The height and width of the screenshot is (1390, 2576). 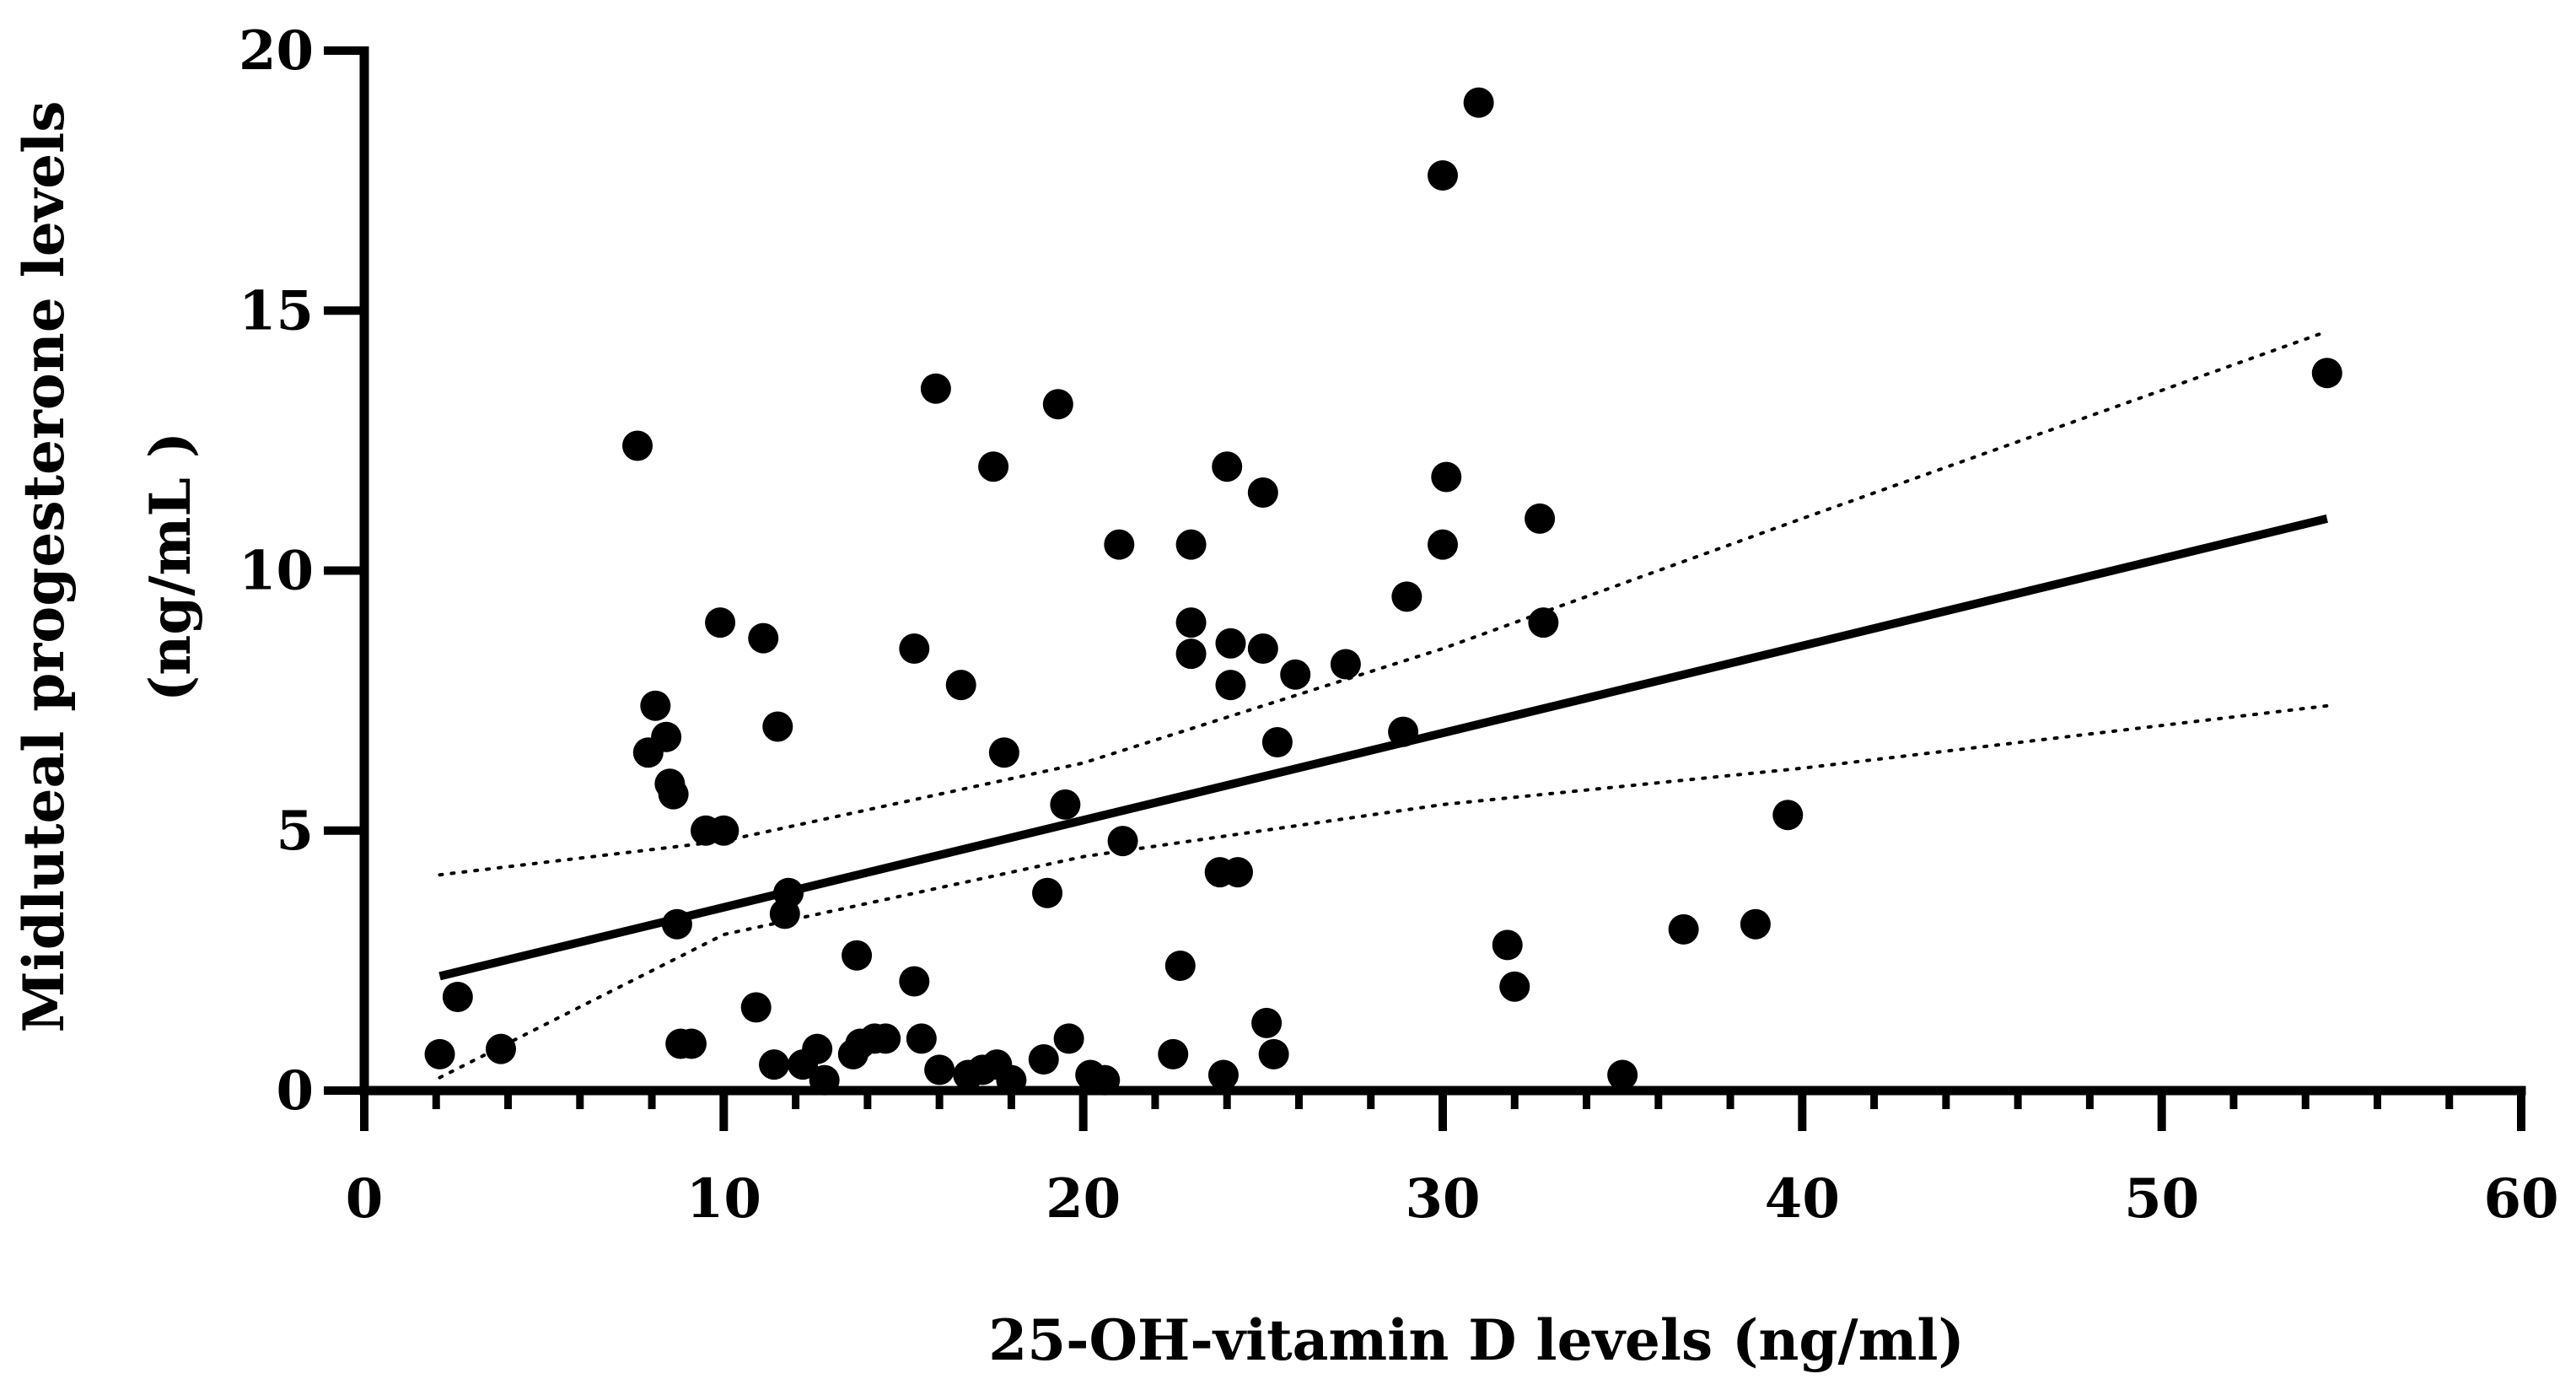 I want to click on y-tick-label: 20, so click(x=276, y=51).